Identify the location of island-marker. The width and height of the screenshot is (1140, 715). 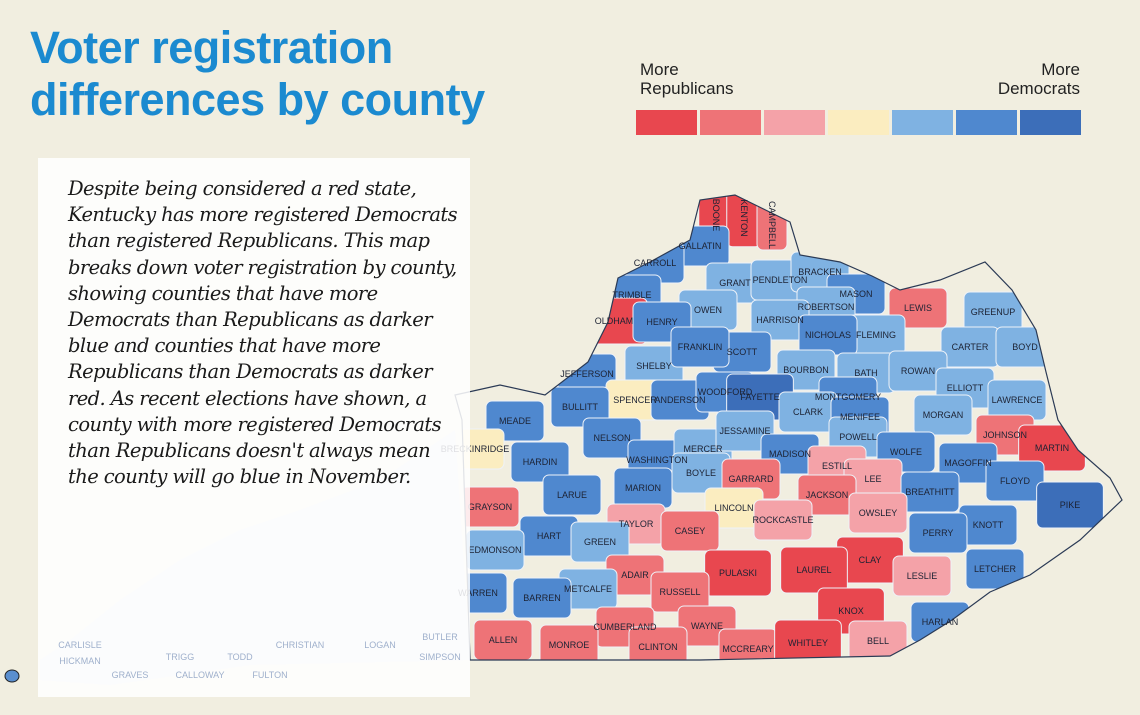
(12, 676).